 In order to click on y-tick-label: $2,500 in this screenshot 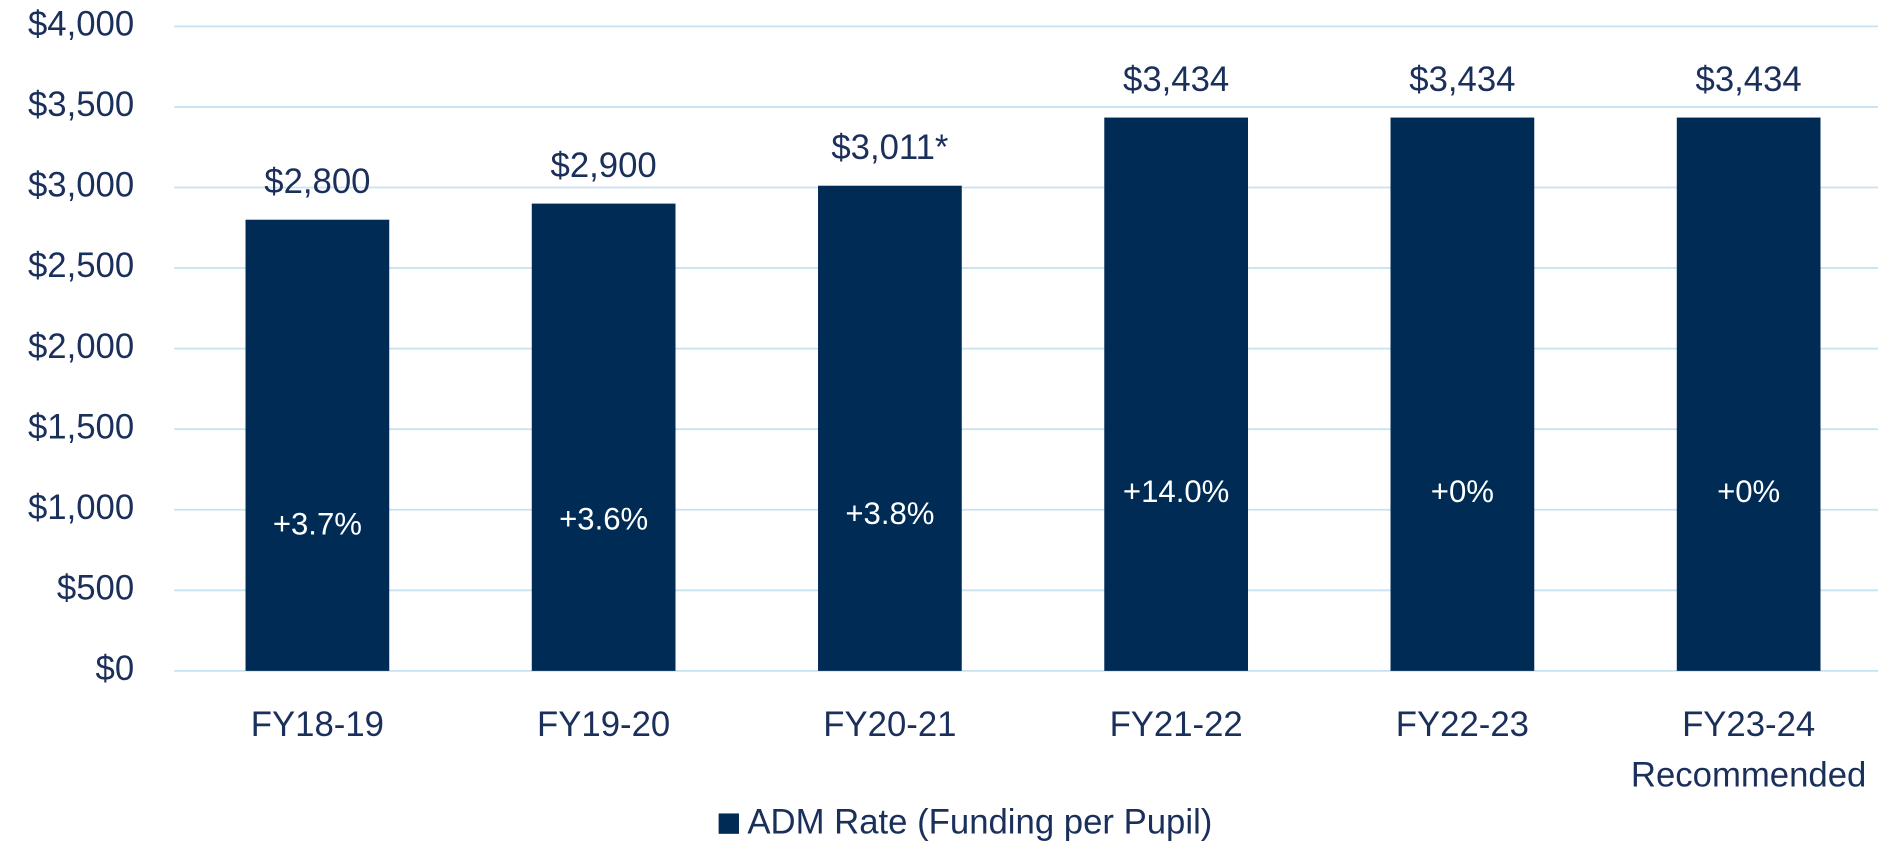, I will do `click(81, 266)`.